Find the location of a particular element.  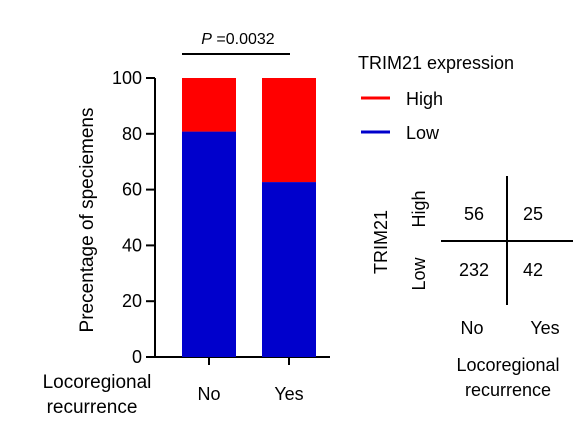

y-tick-label: 100 is located at coordinates (127, 78).